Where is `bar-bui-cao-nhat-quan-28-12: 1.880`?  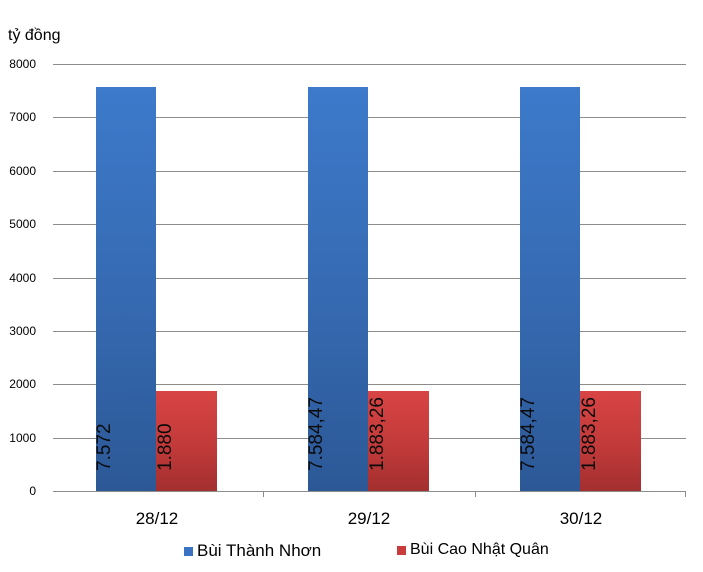 bar-bui-cao-nhat-quan-28-12: 1.880 is located at coordinates (186, 441).